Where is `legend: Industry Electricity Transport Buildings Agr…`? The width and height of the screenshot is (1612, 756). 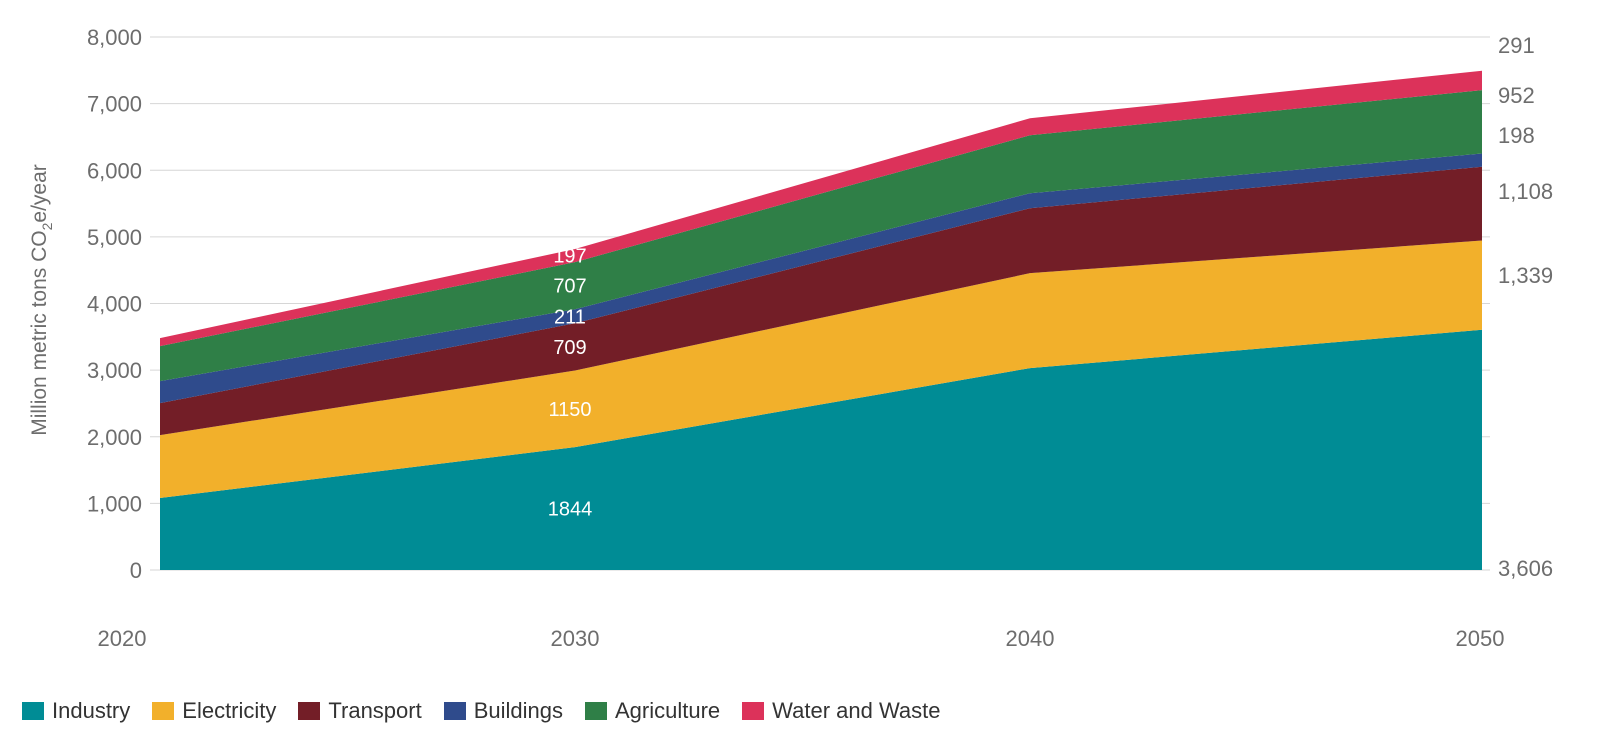
legend: Industry Electricity Transport Buildings Agr… is located at coordinates (481, 711).